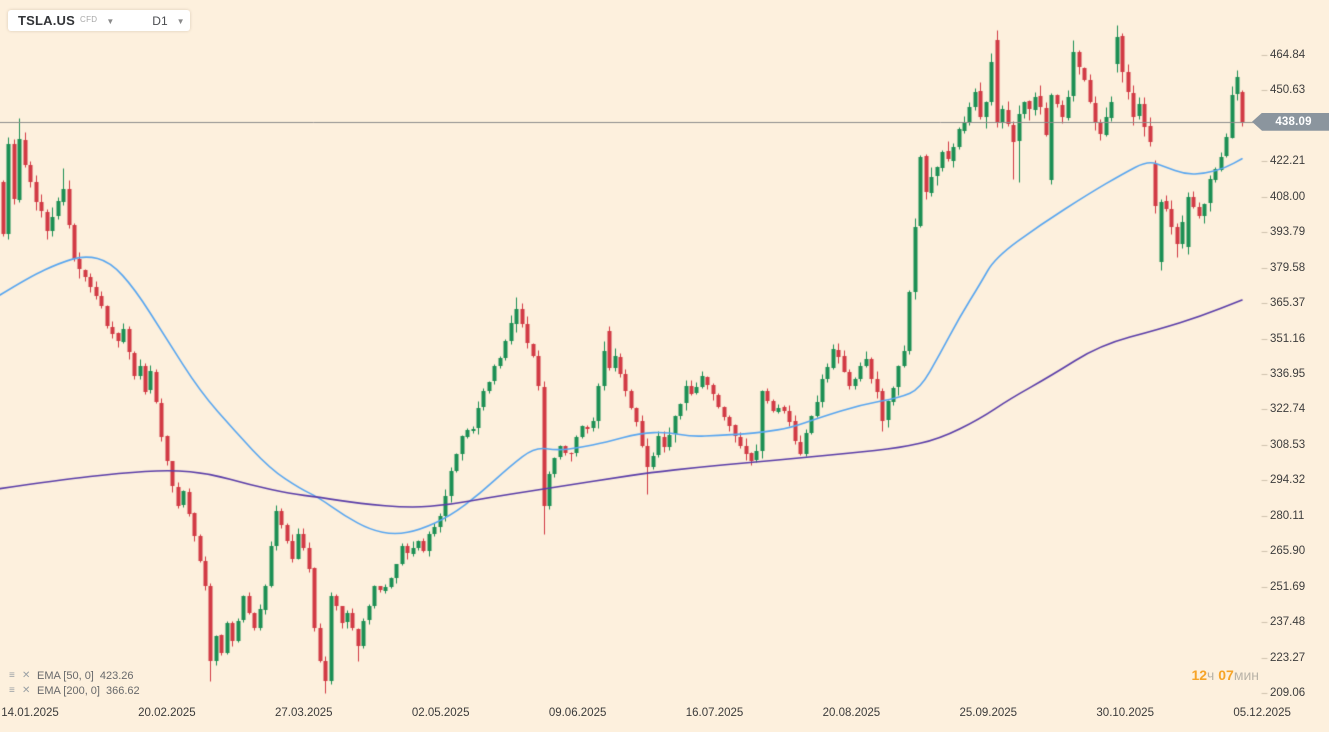 This screenshot has width=1329, height=732. Describe the element at coordinates (167, 713) in the screenshot. I see `date-tick-label: 20.02.2025` at that location.